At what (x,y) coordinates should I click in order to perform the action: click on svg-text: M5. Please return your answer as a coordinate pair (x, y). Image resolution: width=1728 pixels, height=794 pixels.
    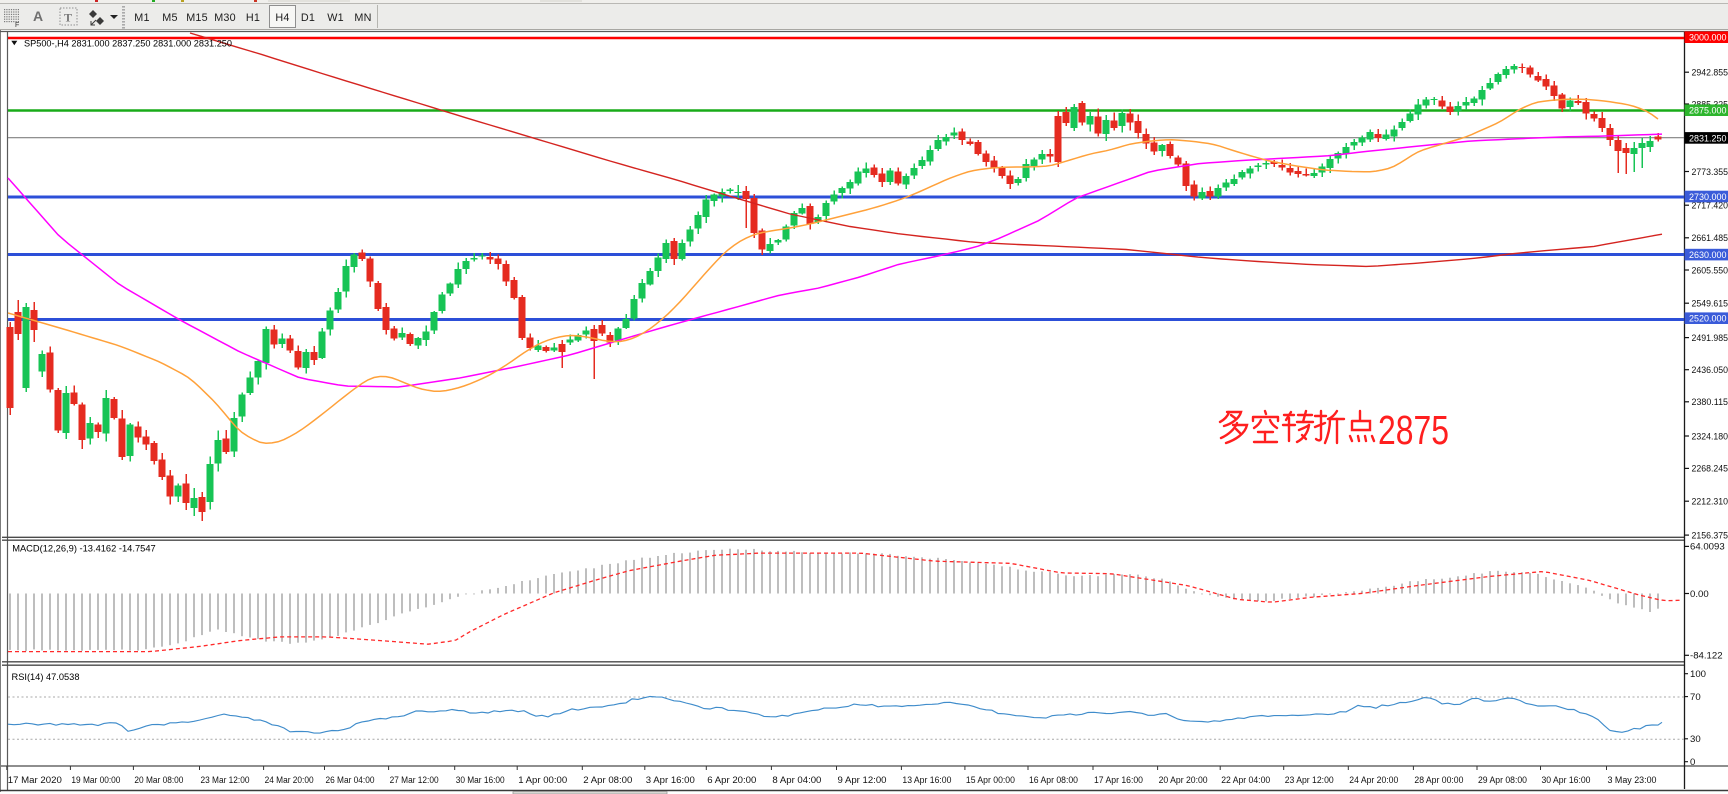
    Looking at the image, I should click on (169, 18).